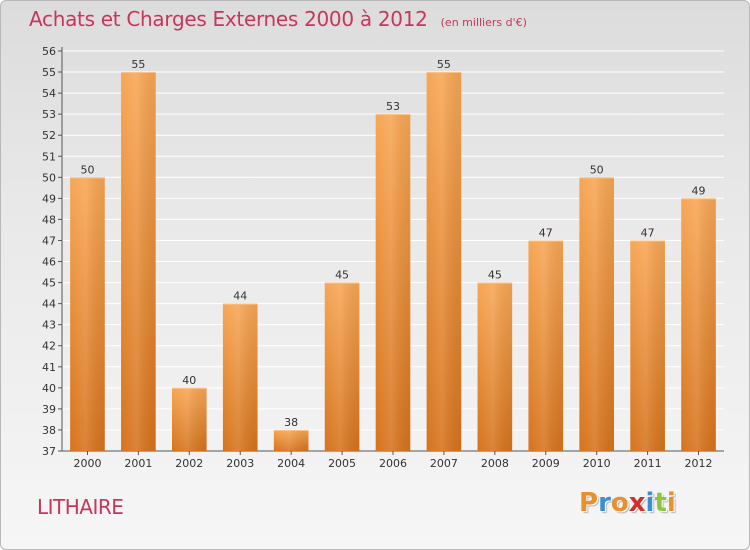 The height and width of the screenshot is (550, 750). What do you see at coordinates (49, 262) in the screenshot?
I see `y-tick-label: 46` at bounding box center [49, 262].